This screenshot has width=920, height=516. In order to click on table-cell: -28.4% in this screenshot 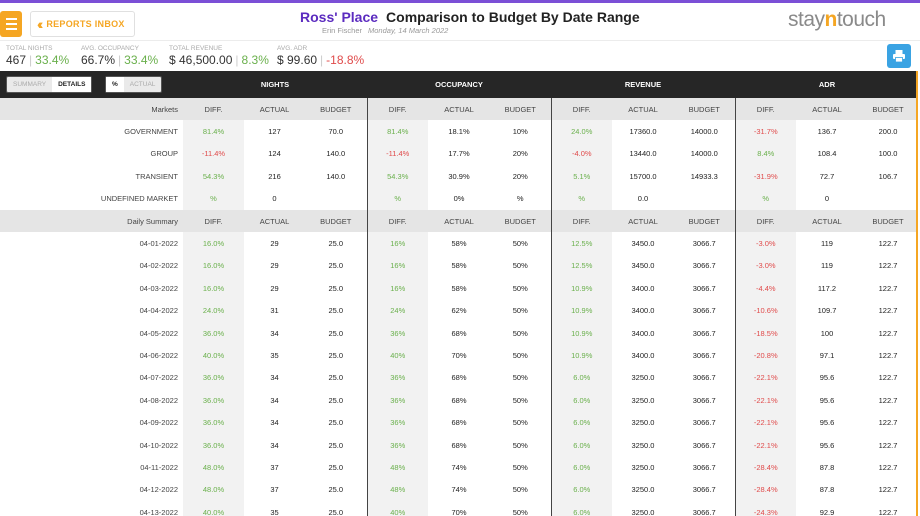, I will do `click(765, 490)`.